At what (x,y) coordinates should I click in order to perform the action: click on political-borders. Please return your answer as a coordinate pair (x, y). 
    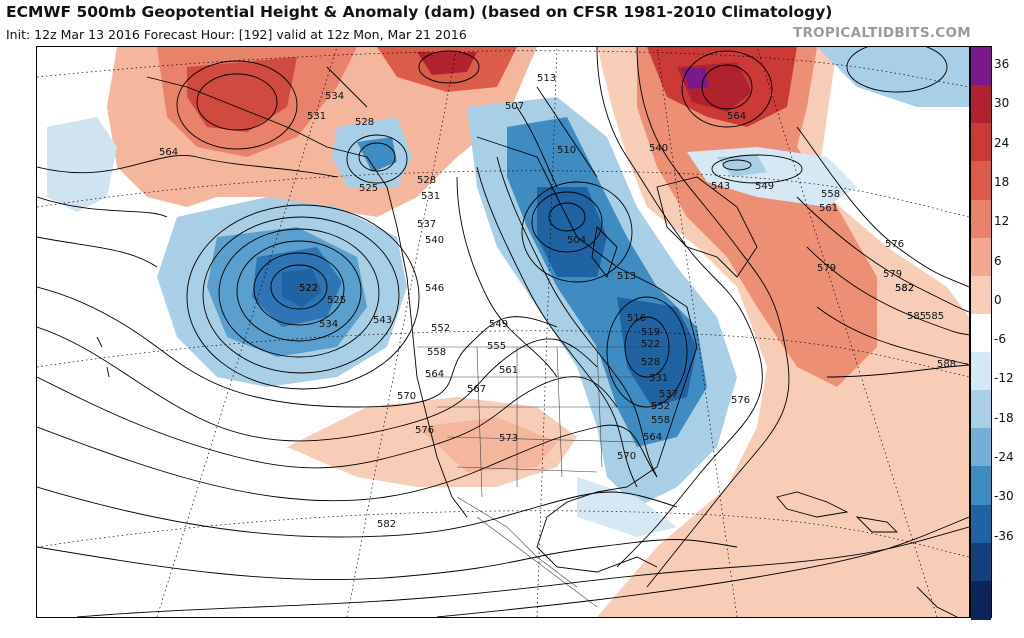
    Looking at the image, I should click on (547, 477).